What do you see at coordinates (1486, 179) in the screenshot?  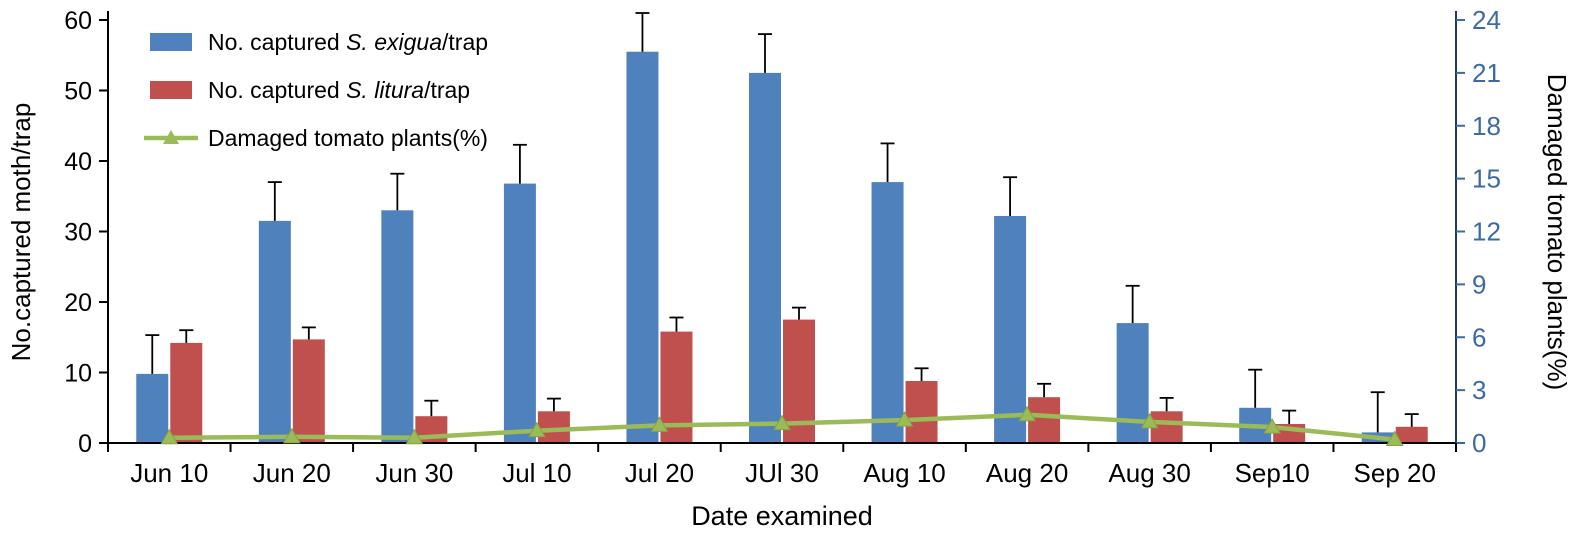 I see `right-tick-label: 15` at bounding box center [1486, 179].